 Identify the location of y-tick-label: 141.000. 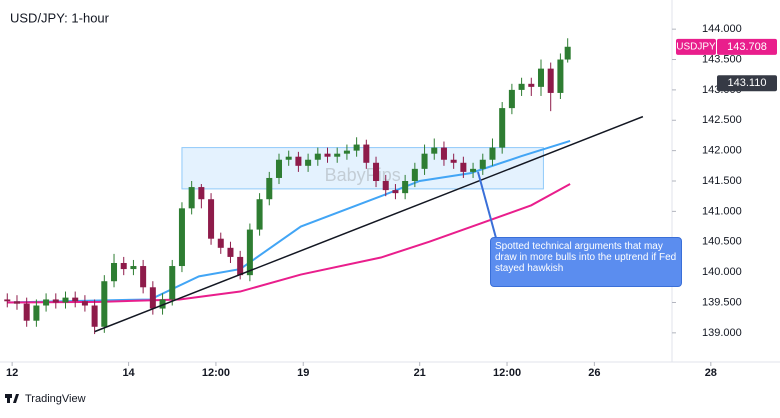
(722, 211).